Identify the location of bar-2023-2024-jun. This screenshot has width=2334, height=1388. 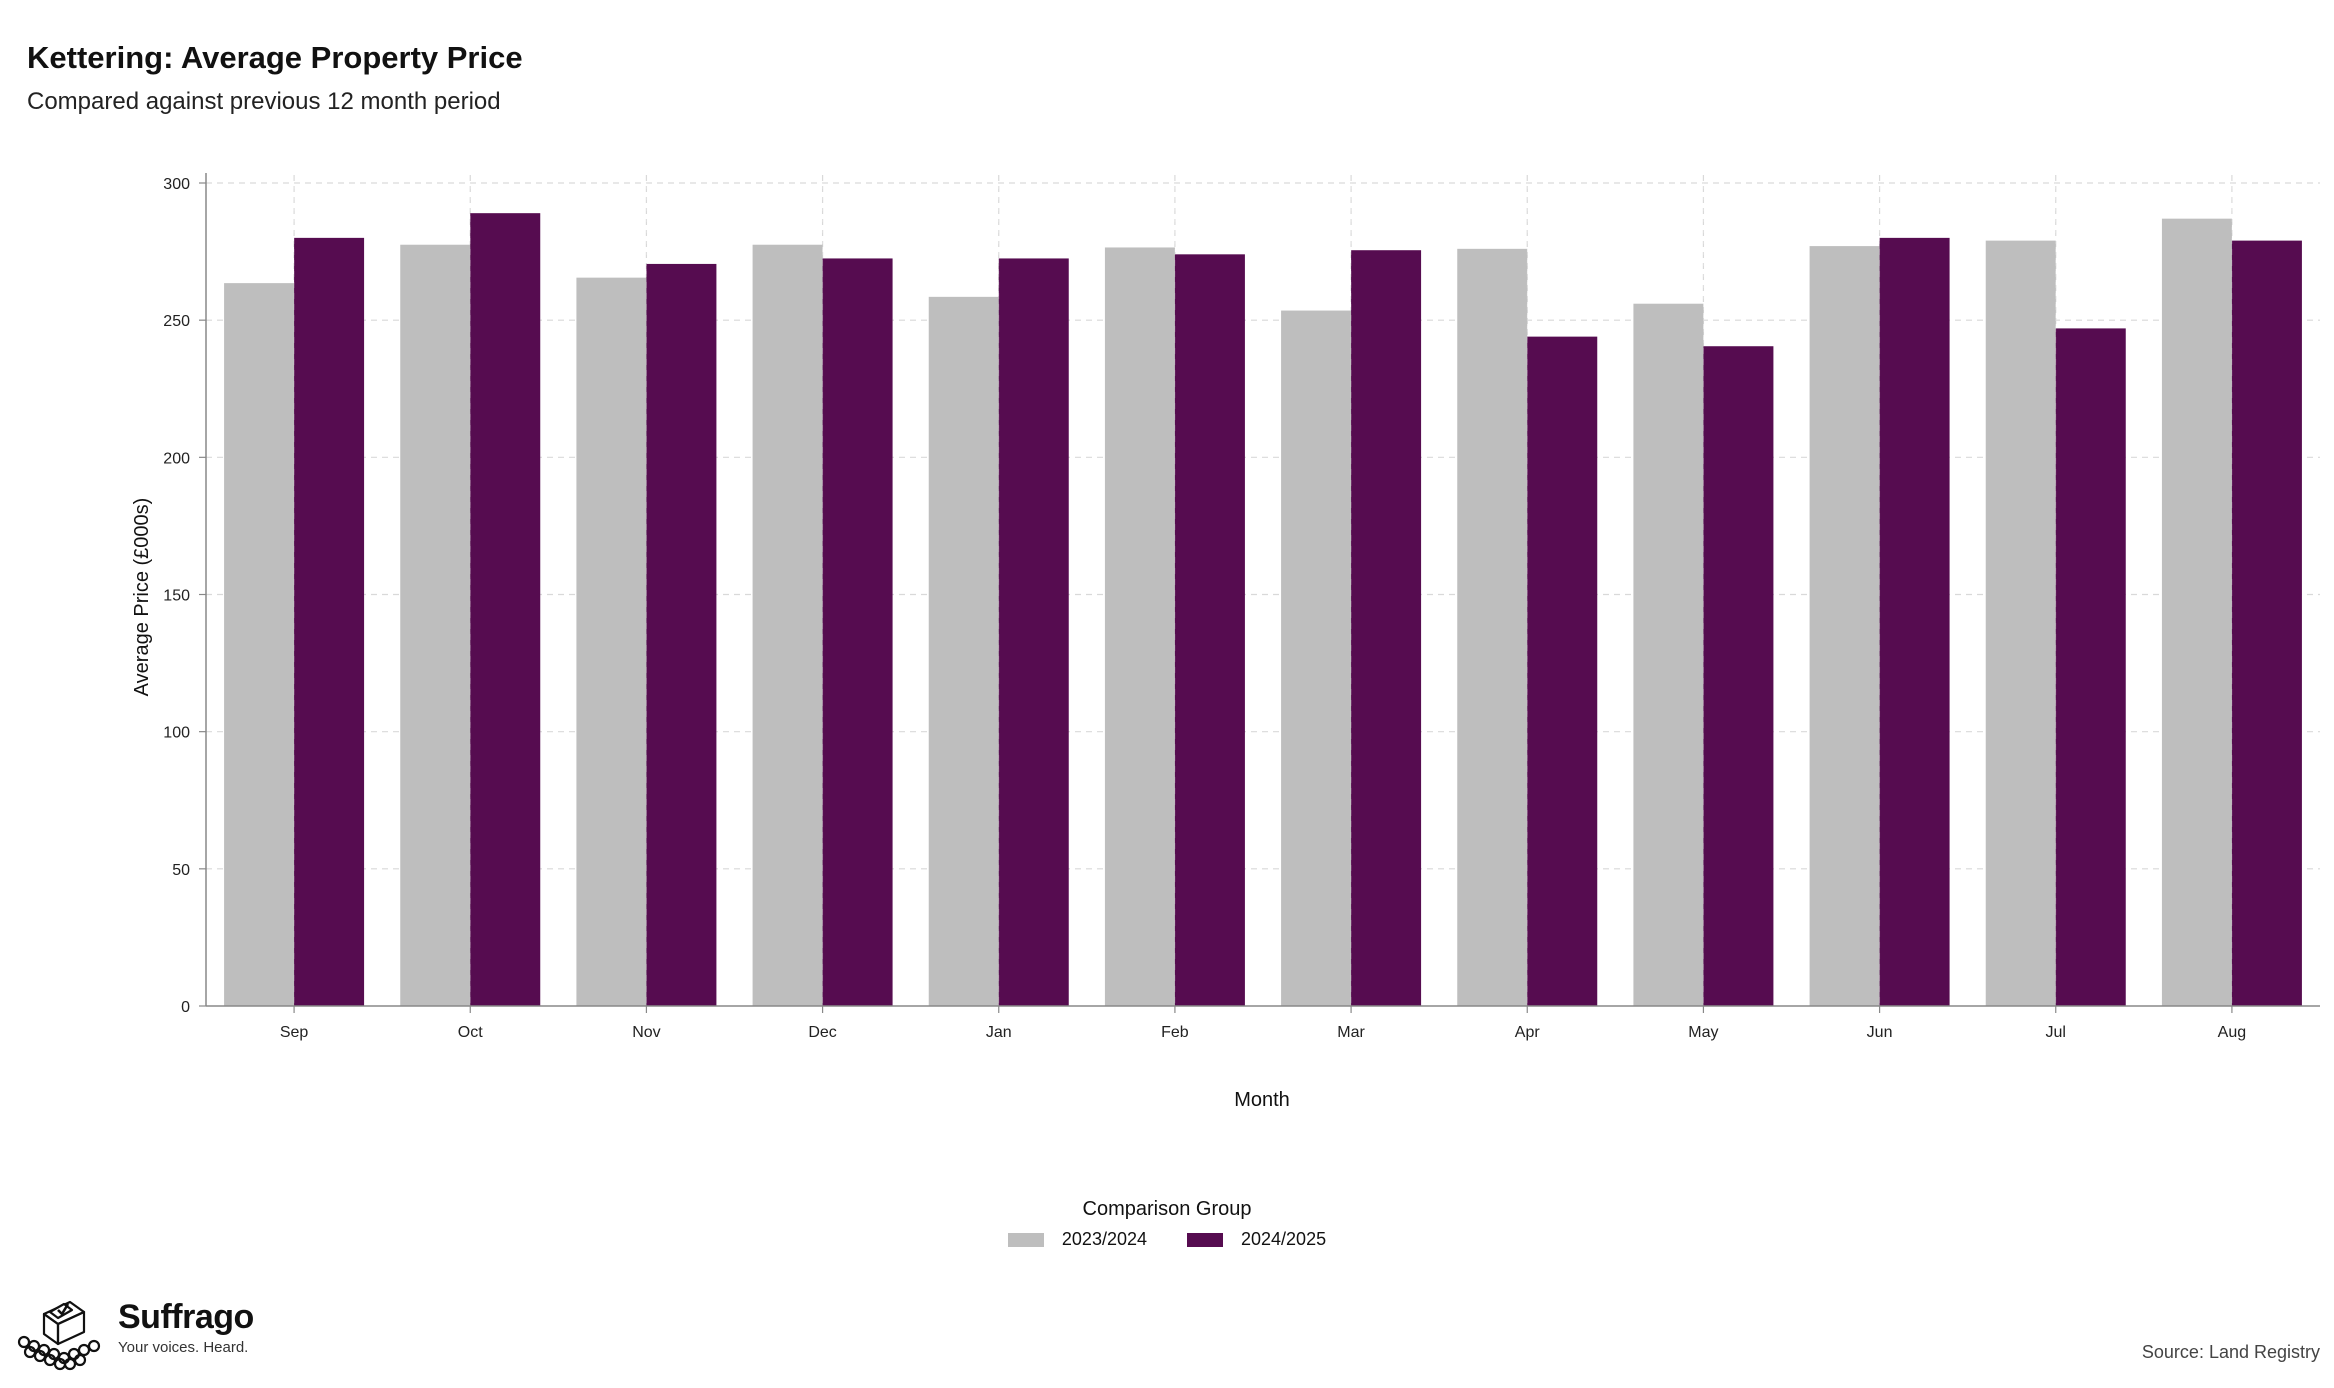
(1844, 626).